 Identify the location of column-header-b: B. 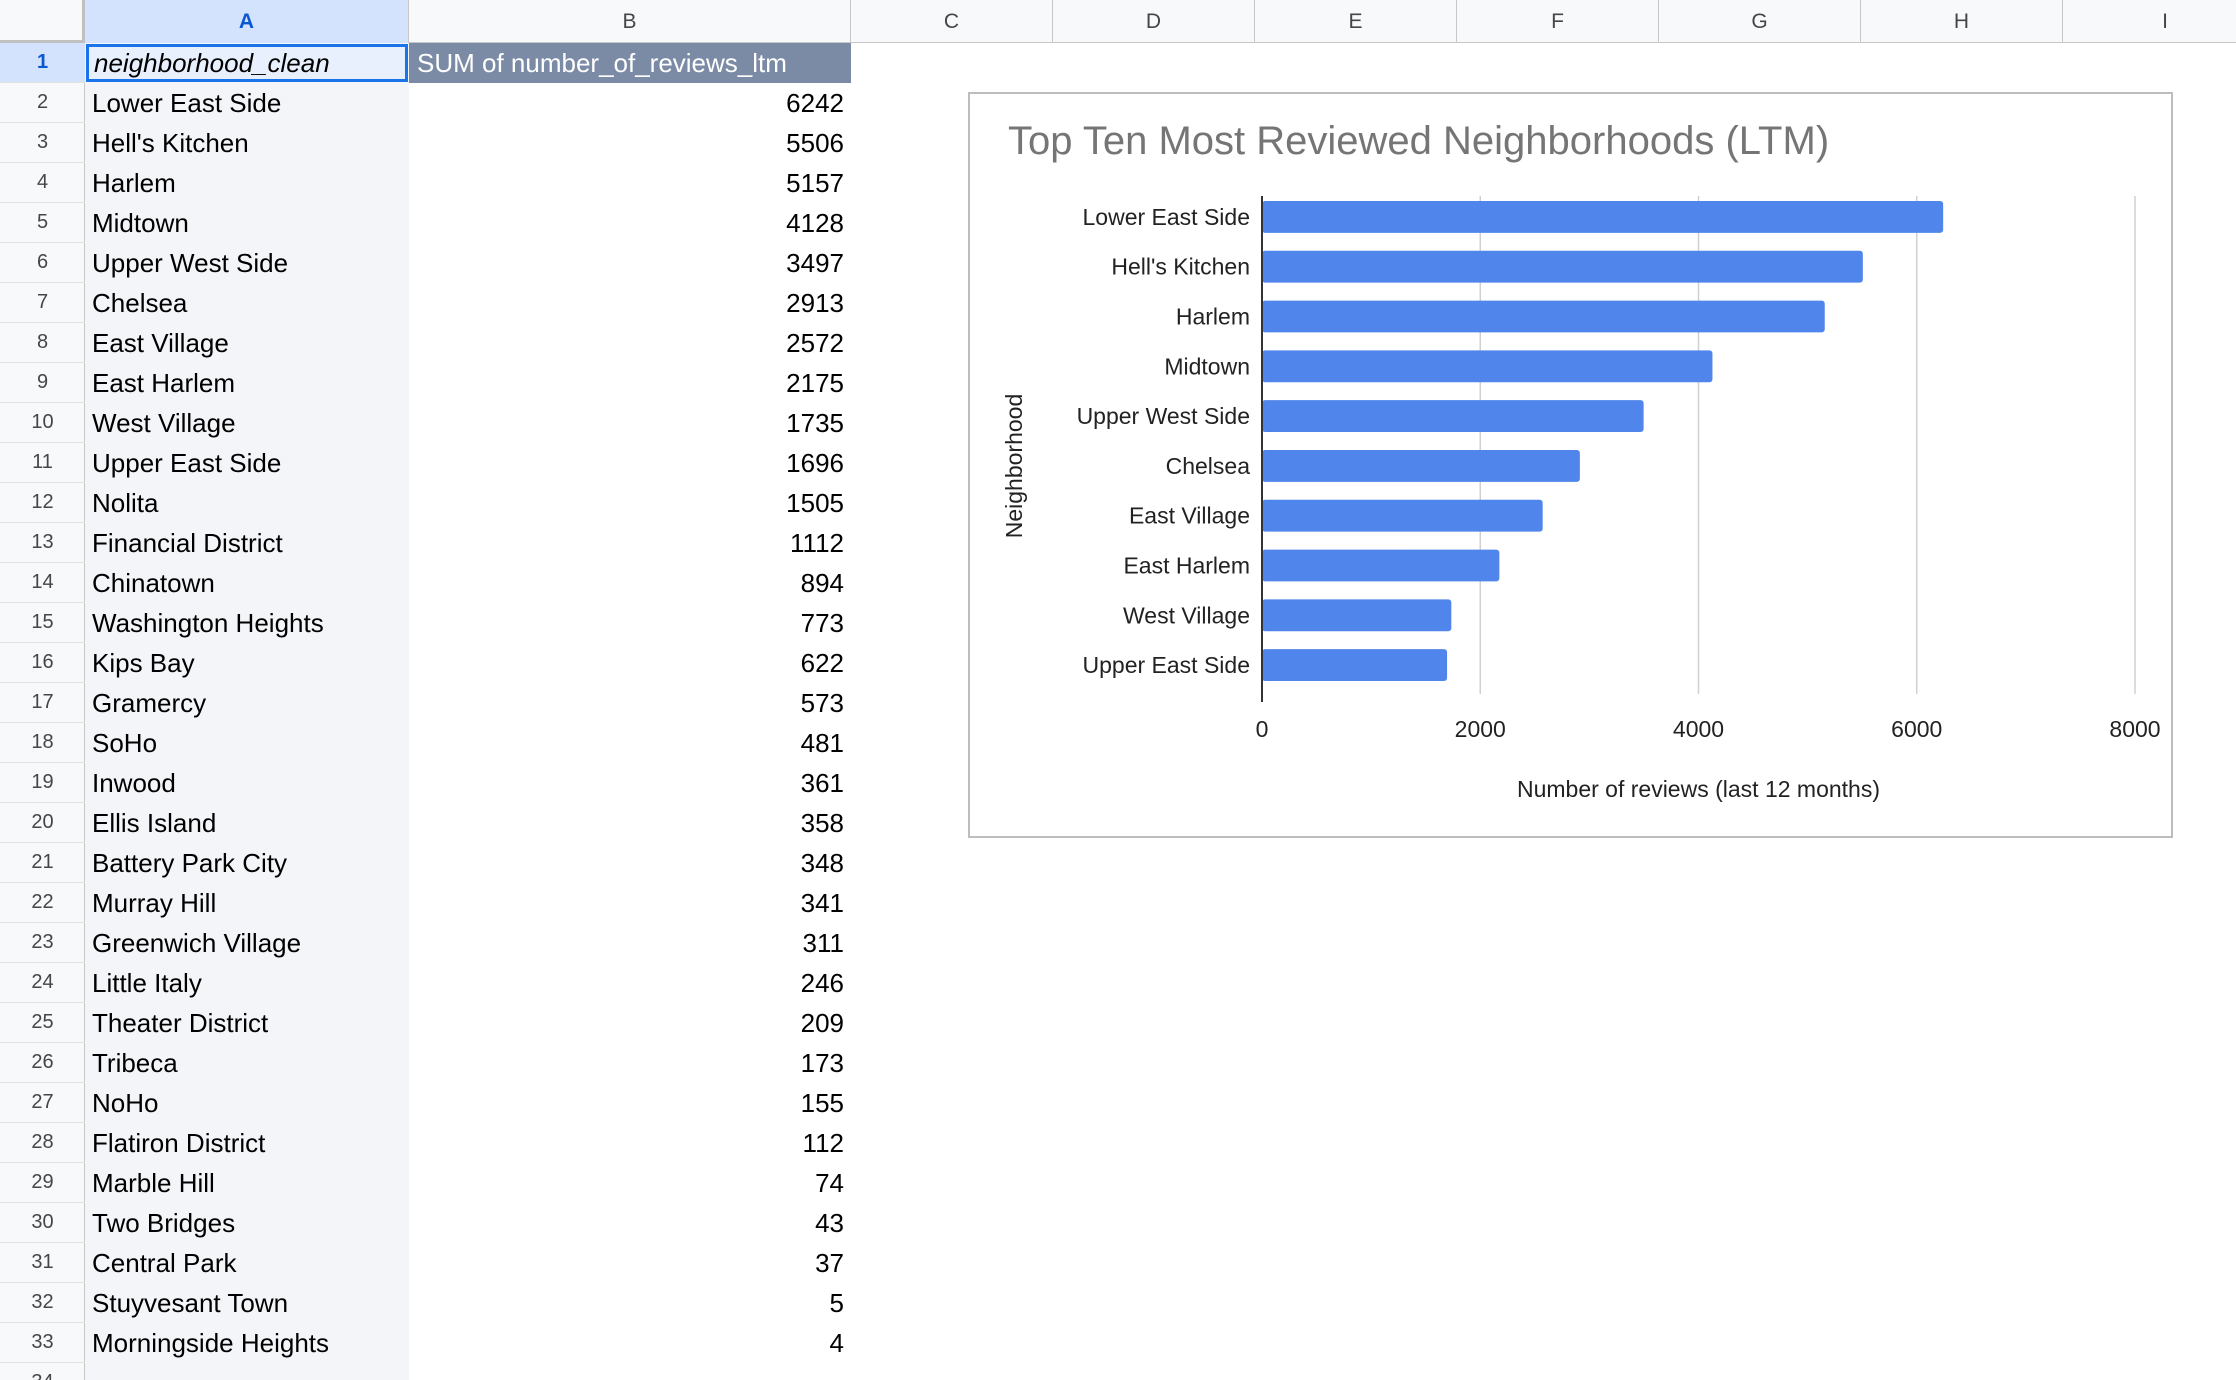
(630, 21).